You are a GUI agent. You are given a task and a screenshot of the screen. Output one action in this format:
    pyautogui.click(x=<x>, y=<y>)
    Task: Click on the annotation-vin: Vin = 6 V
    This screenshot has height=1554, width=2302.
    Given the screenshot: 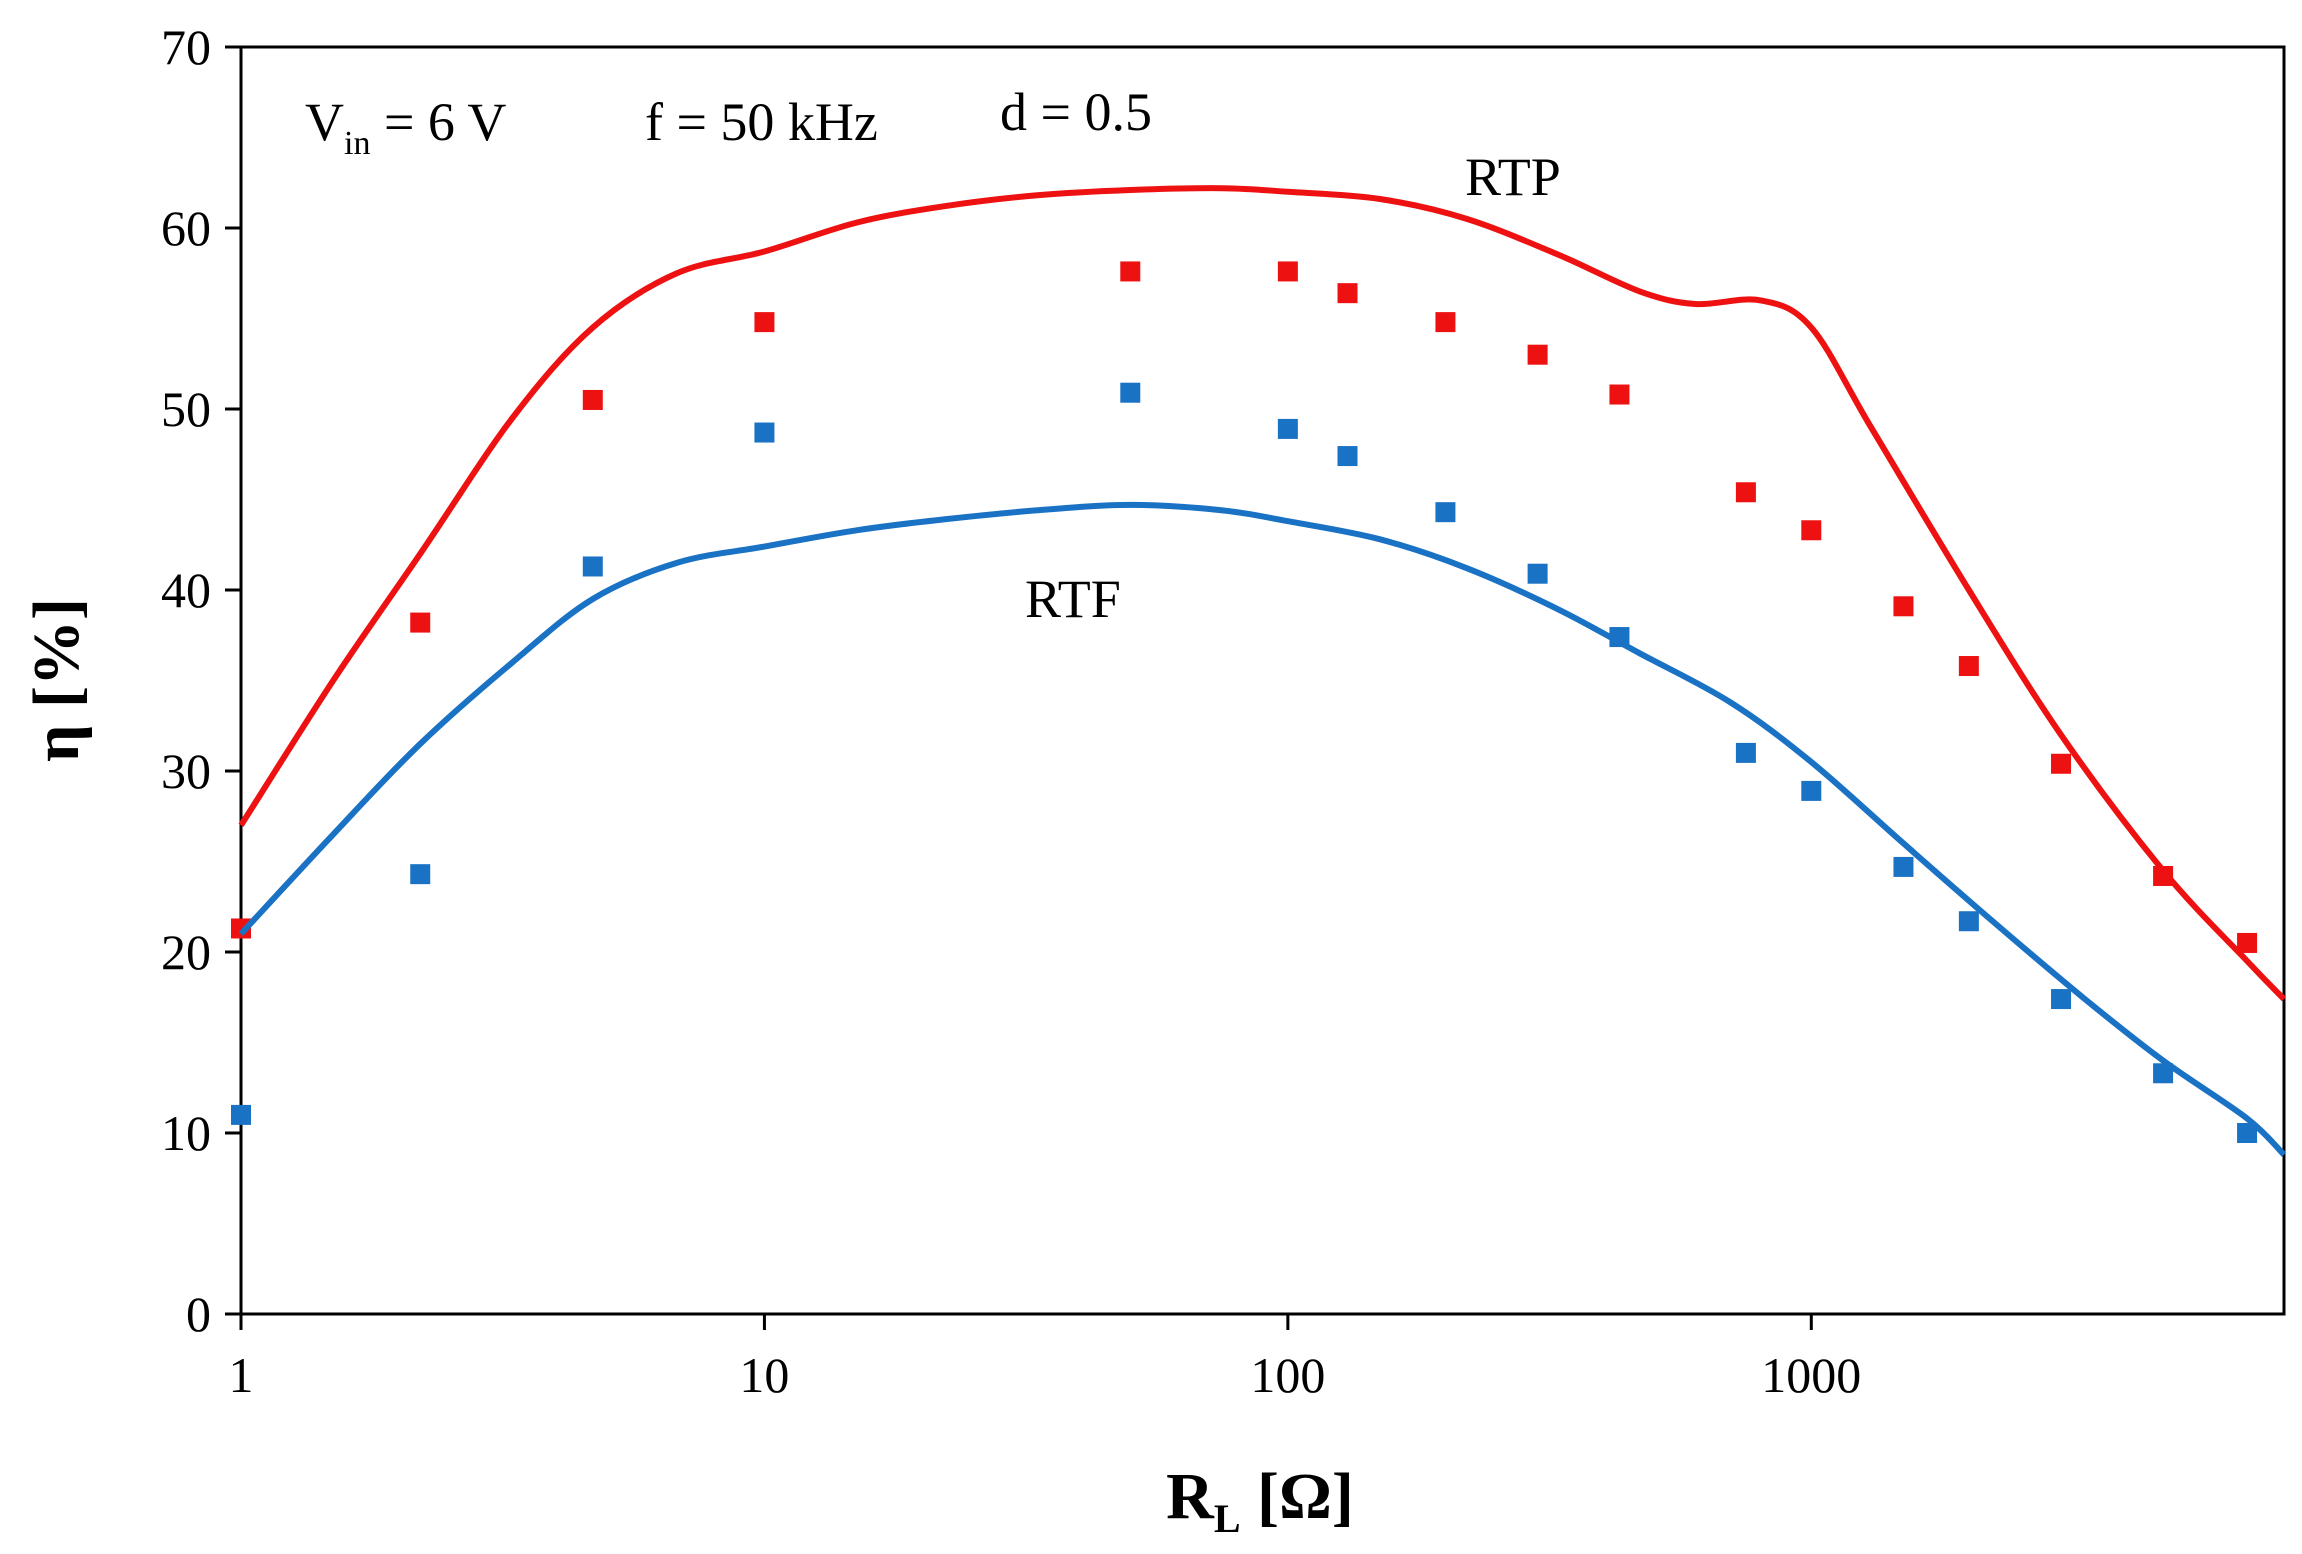 What is the action you would take?
    pyautogui.click(x=405, y=127)
    